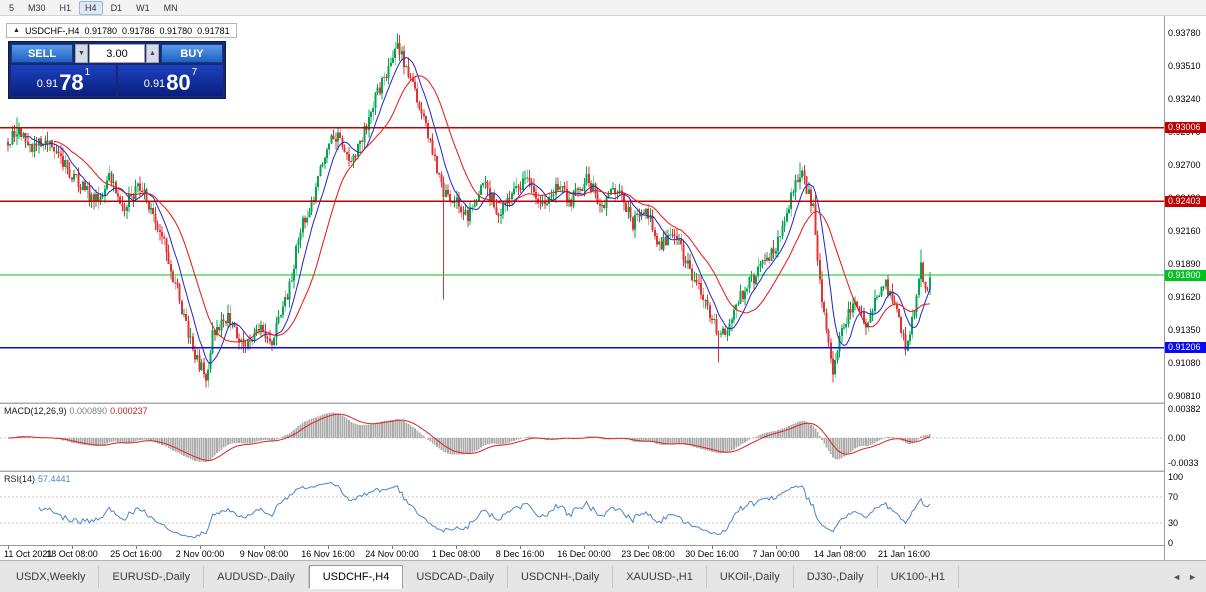 The height and width of the screenshot is (592, 1206). What do you see at coordinates (648, 554) in the screenshot?
I see `time-axis-label: 23 Dec 08:00` at bounding box center [648, 554].